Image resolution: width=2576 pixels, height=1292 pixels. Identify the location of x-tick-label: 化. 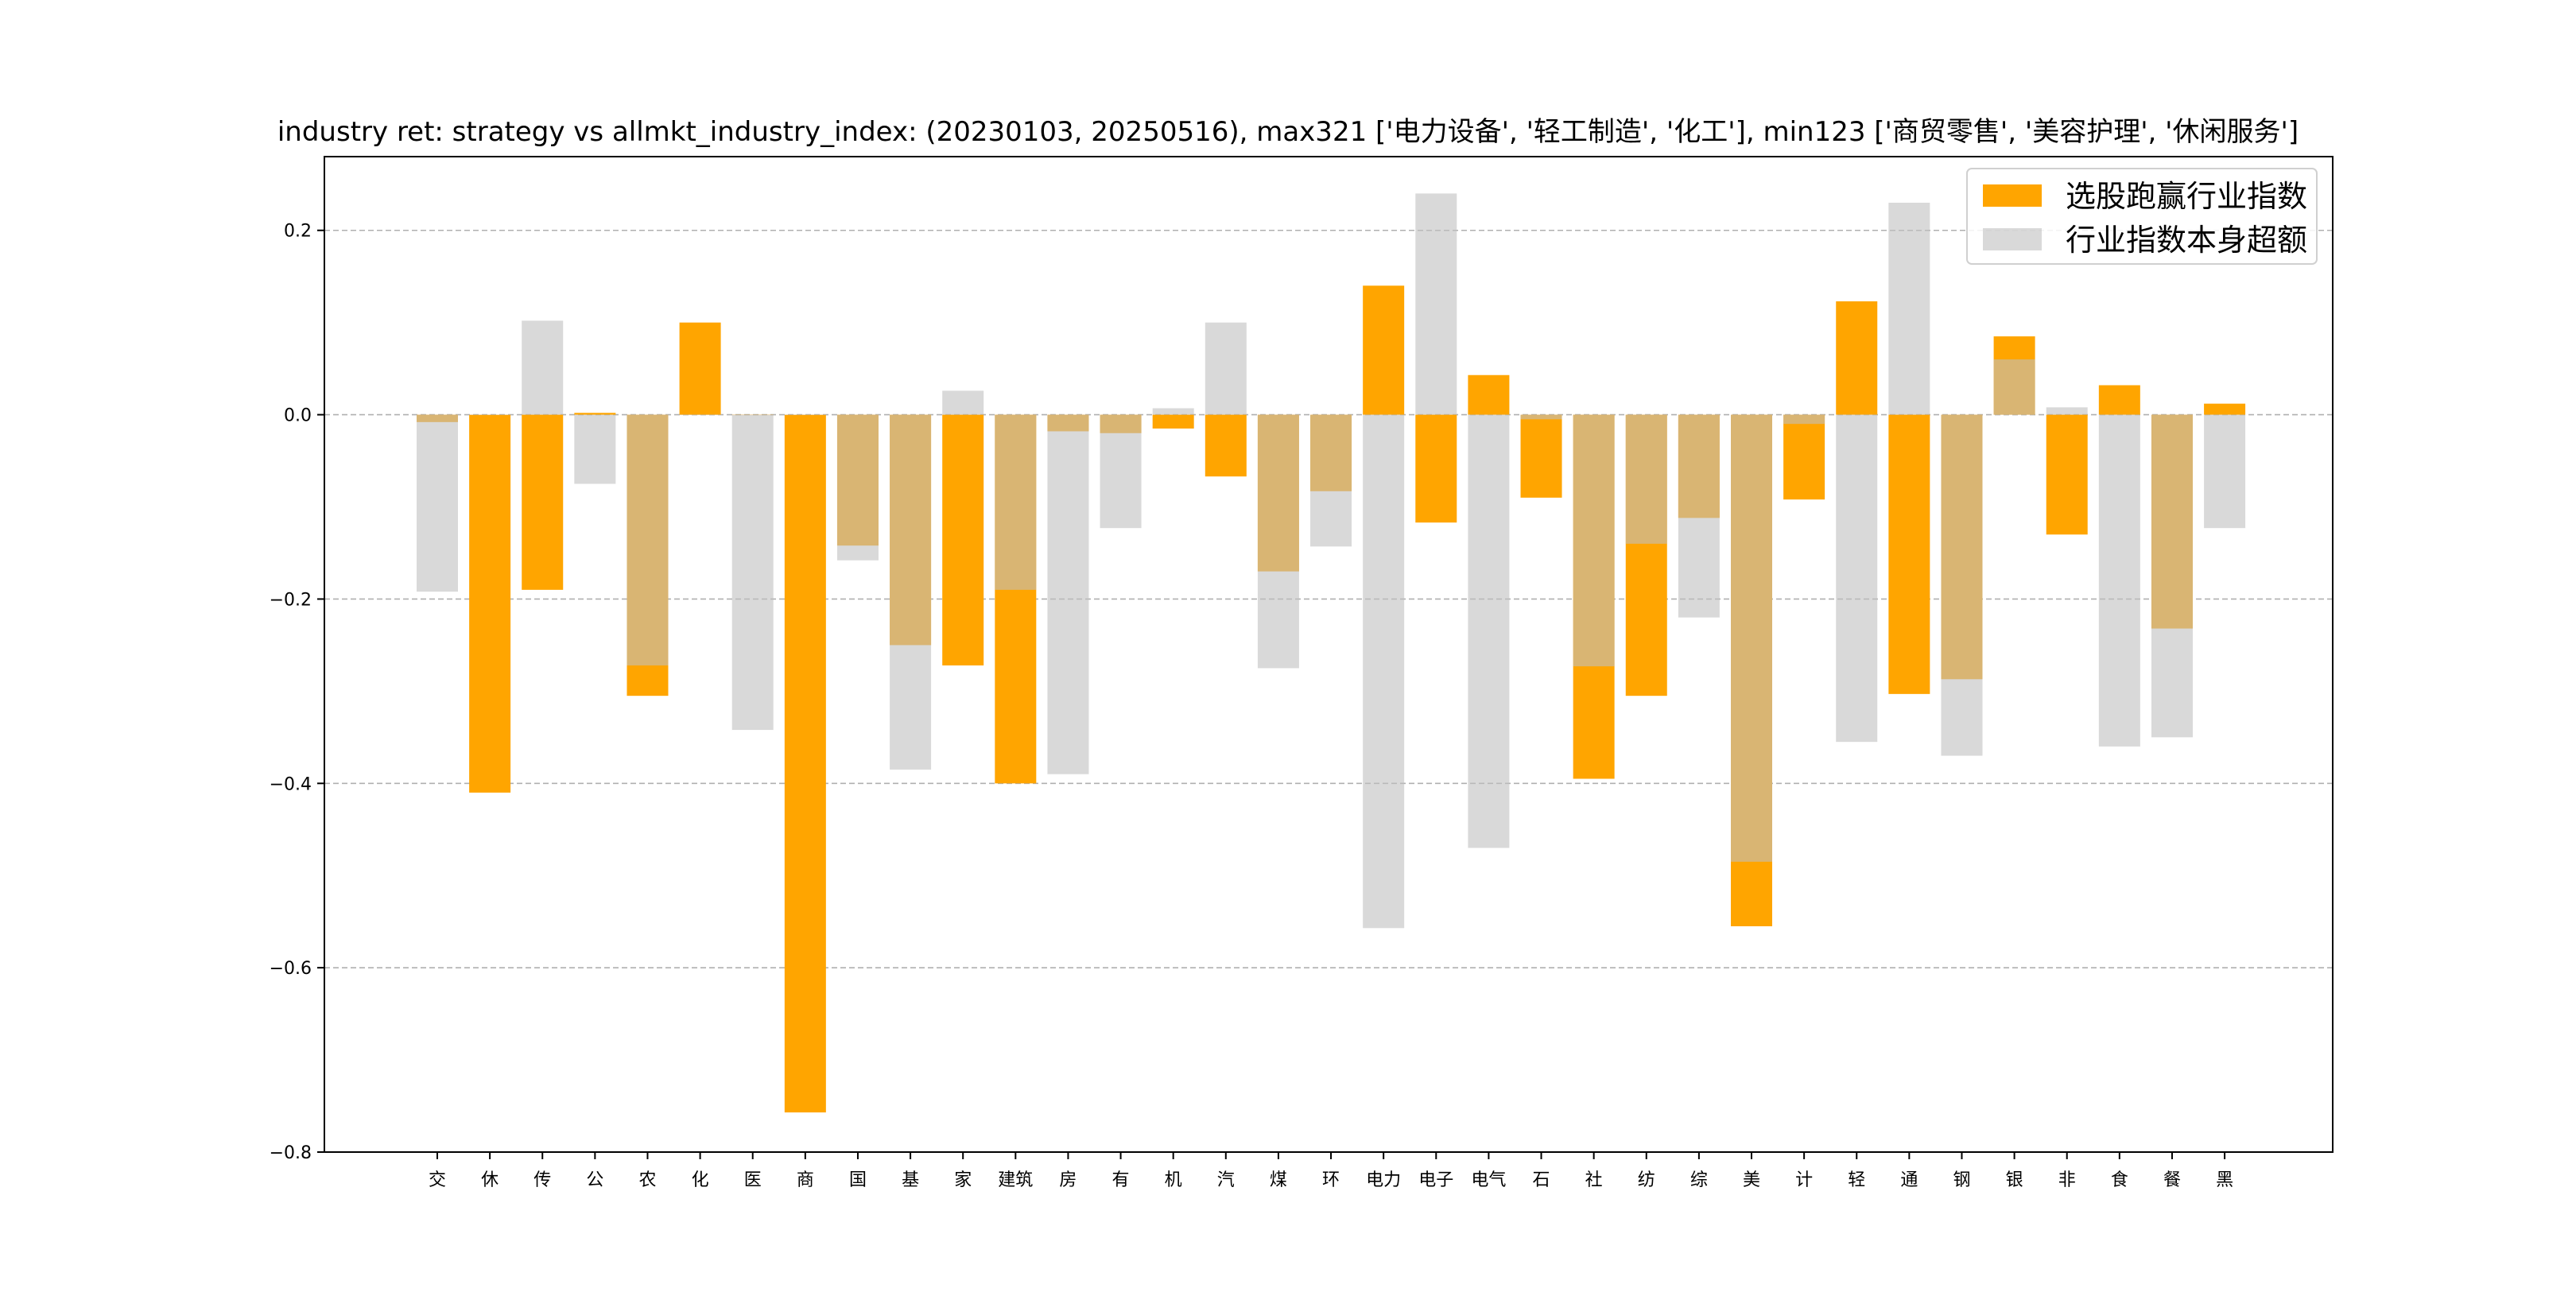
(701, 1180).